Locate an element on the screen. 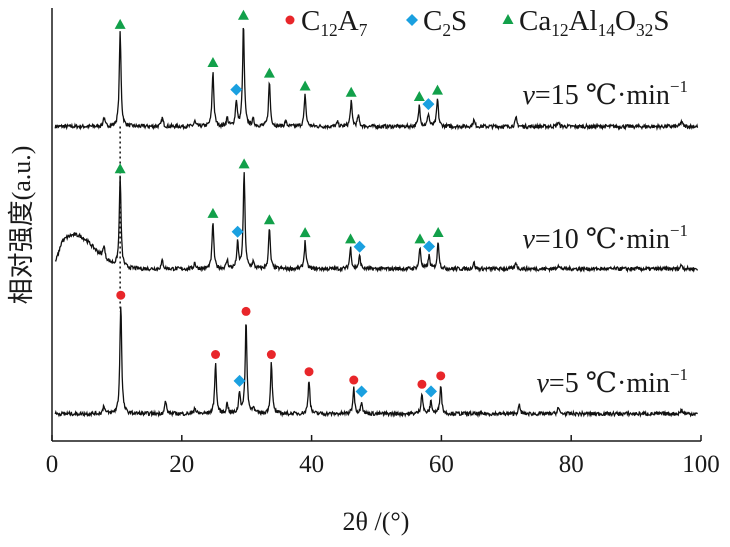 Image resolution: width=730 pixels, height=547 pixels. series-label: v=10 ℃·min−1 is located at coordinates (605, 238).